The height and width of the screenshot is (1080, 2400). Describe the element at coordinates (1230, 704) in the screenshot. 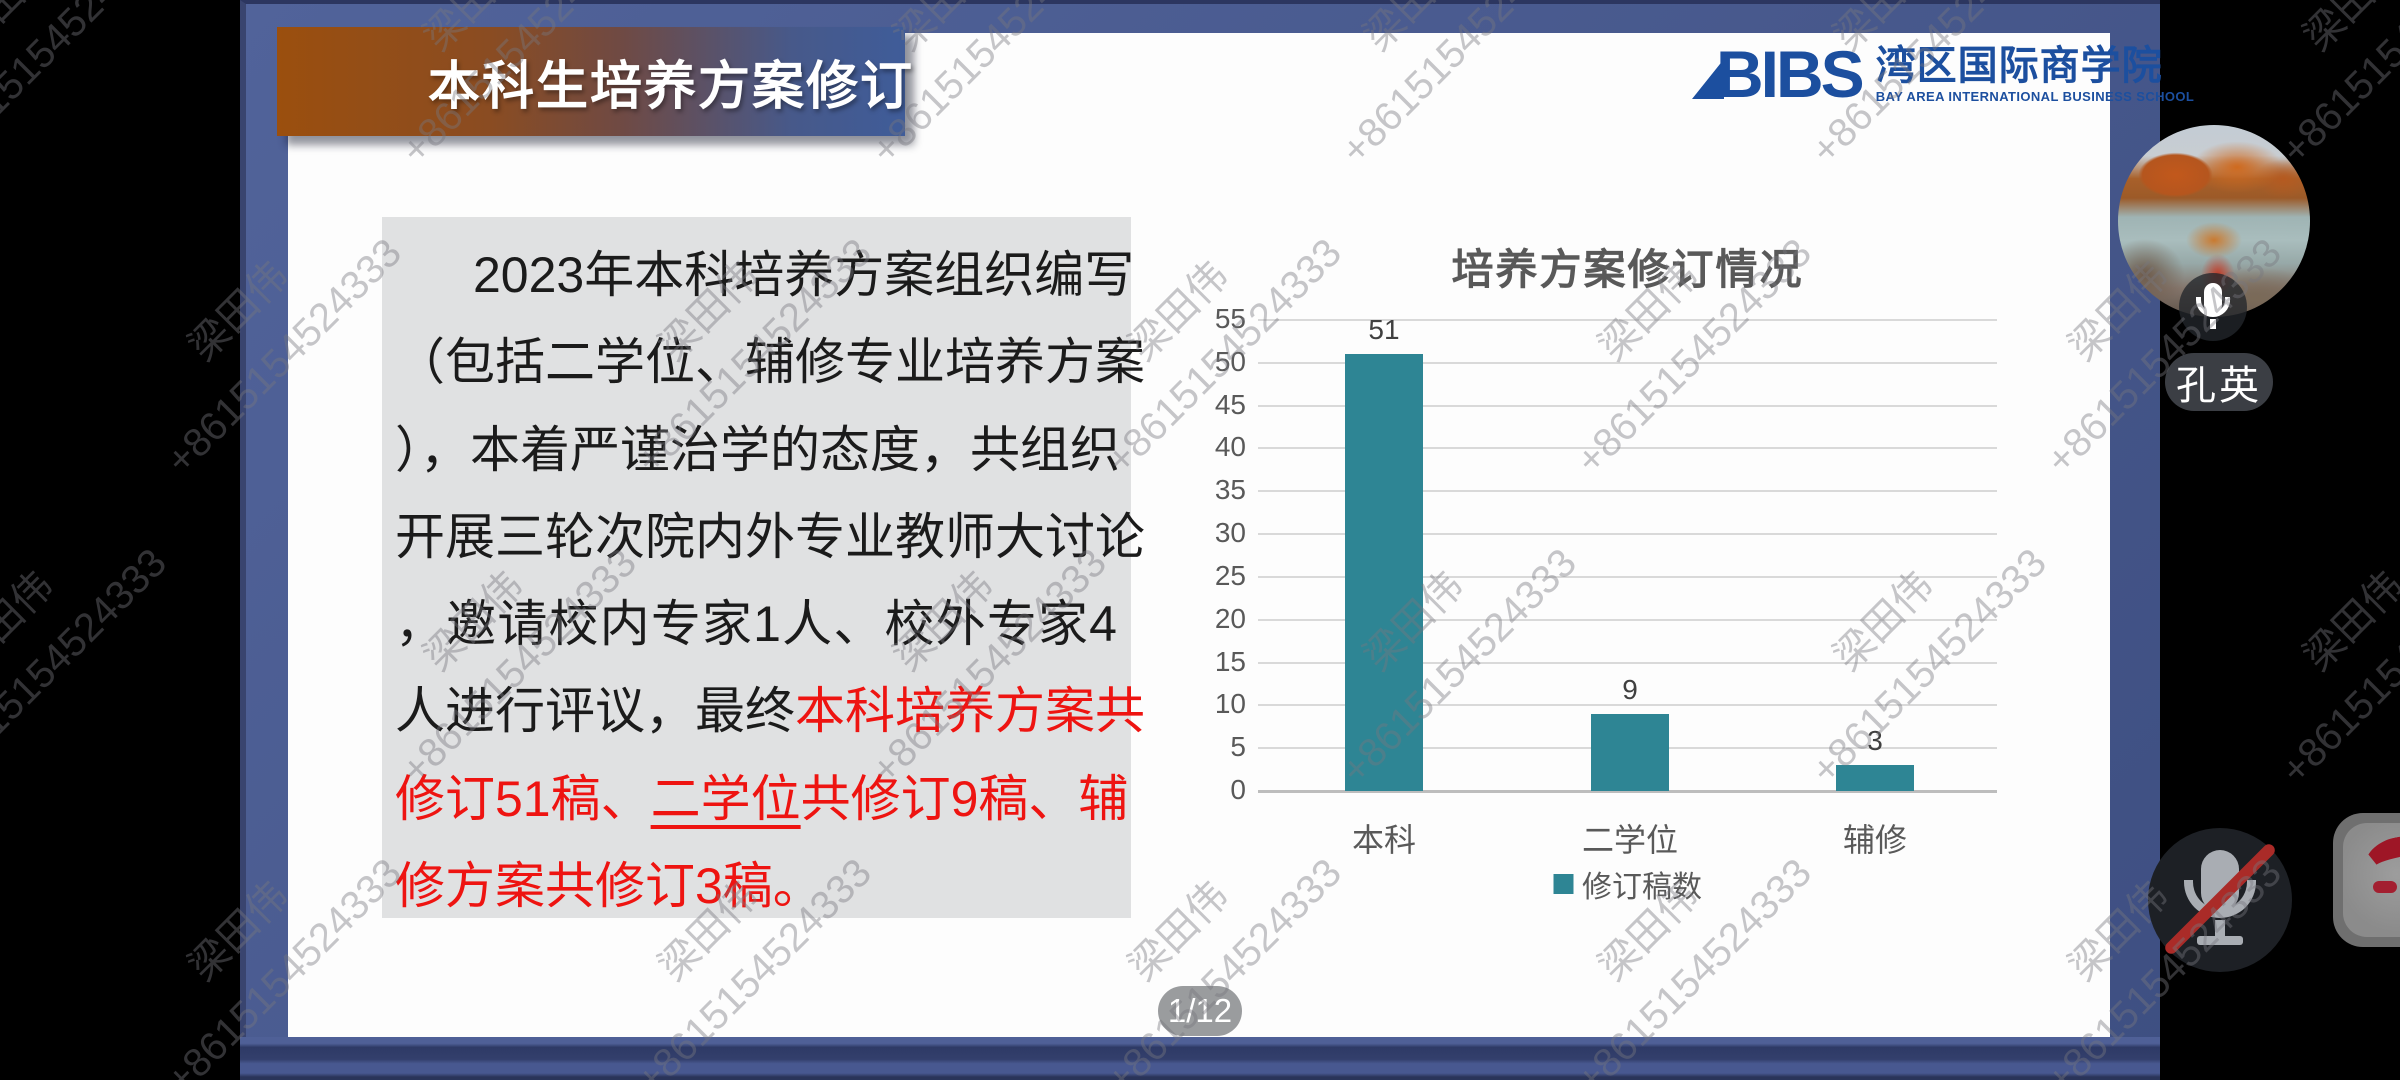

I see `y-tick-label: 10` at that location.